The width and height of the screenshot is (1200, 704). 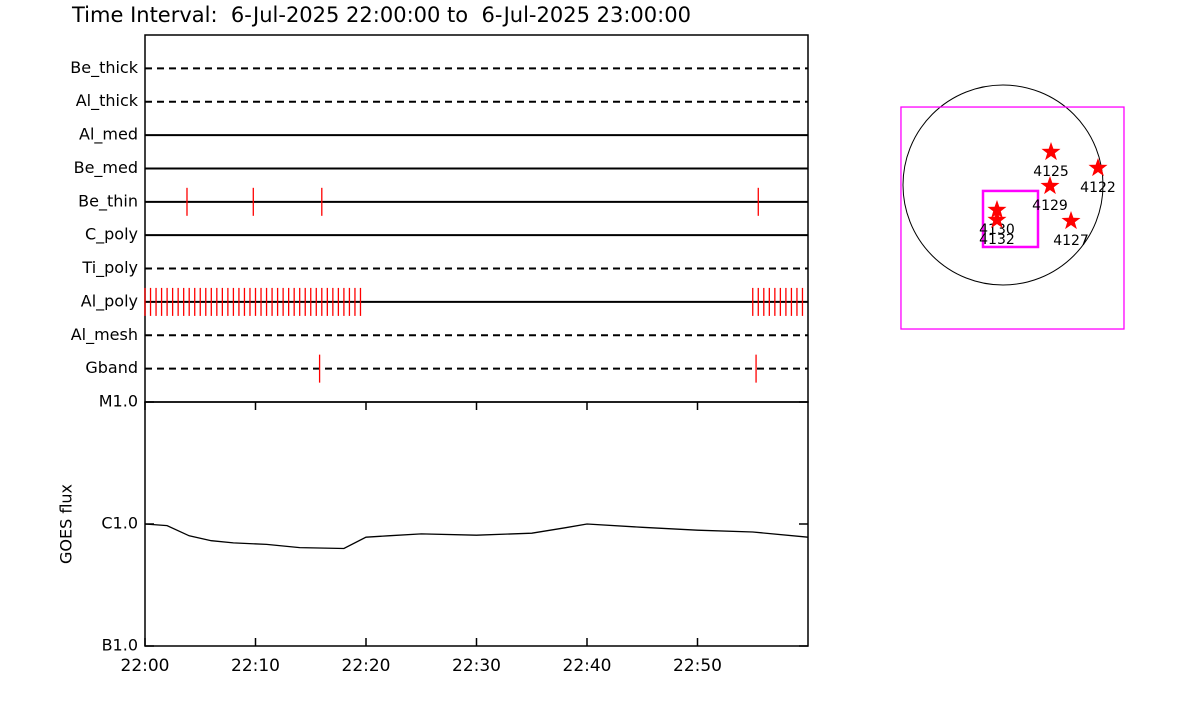 I want to click on filter-label: Gband, so click(x=111, y=367).